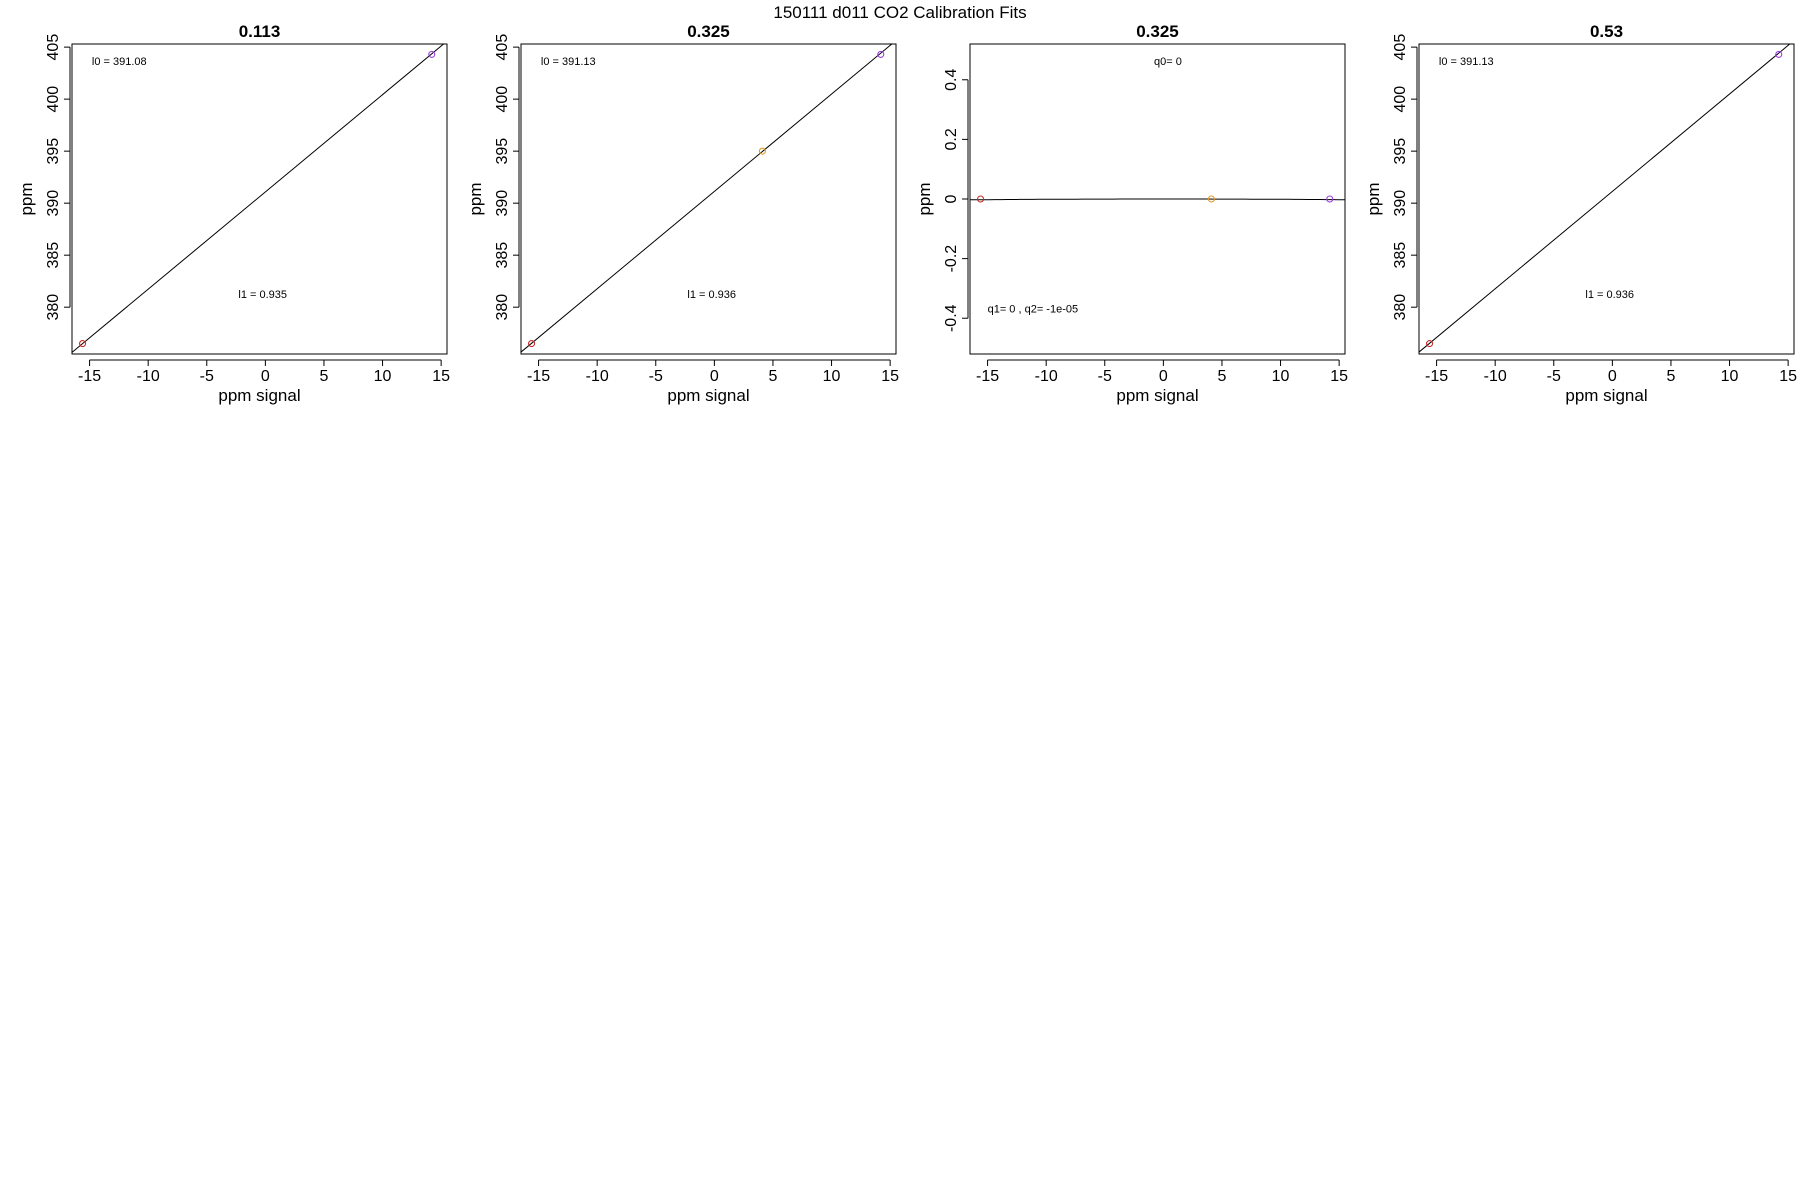  I want to click on fit-annotation: l0 = 391.08, so click(119, 62).